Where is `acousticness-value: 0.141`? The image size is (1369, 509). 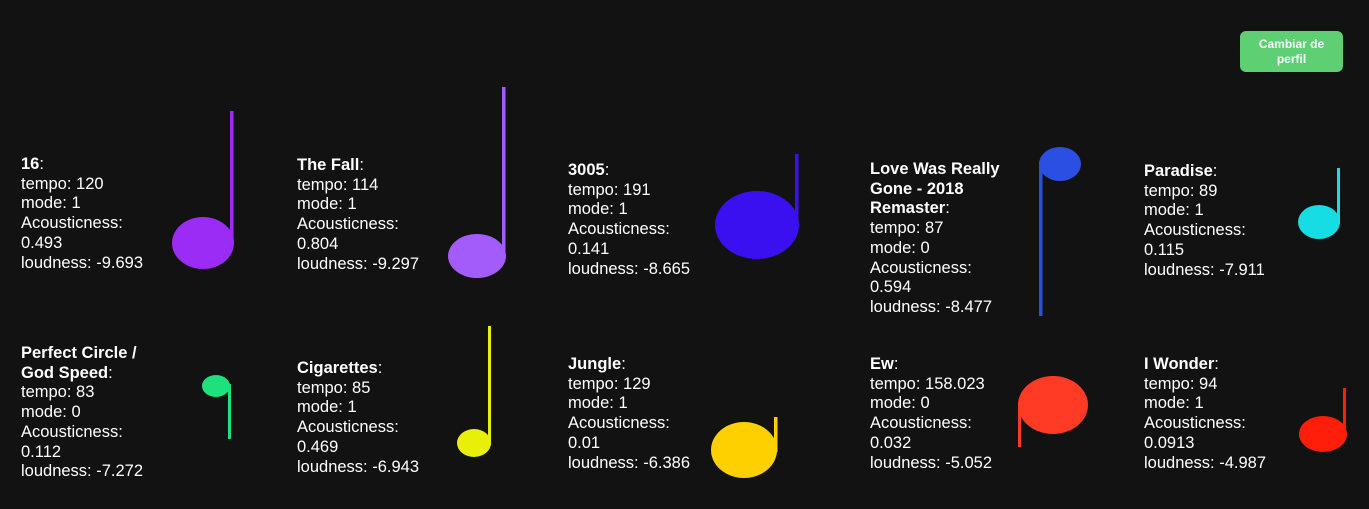
acousticness-value: 0.141 is located at coordinates (589, 248).